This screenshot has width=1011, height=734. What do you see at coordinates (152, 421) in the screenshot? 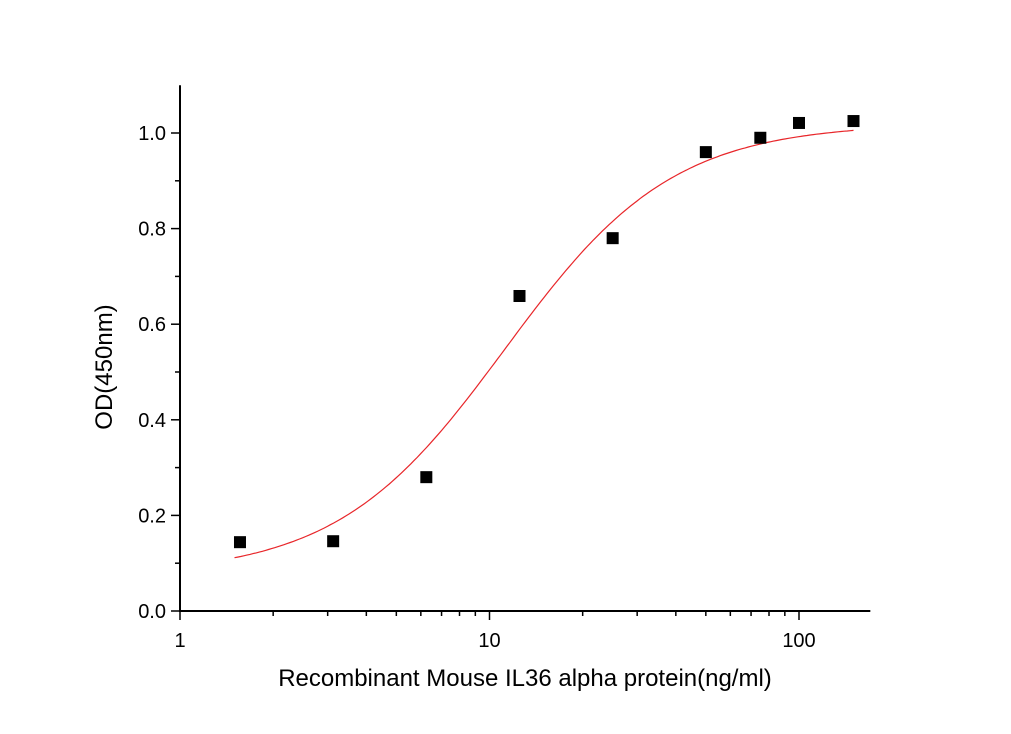
I see `y-tick-label: 0.4` at bounding box center [152, 421].